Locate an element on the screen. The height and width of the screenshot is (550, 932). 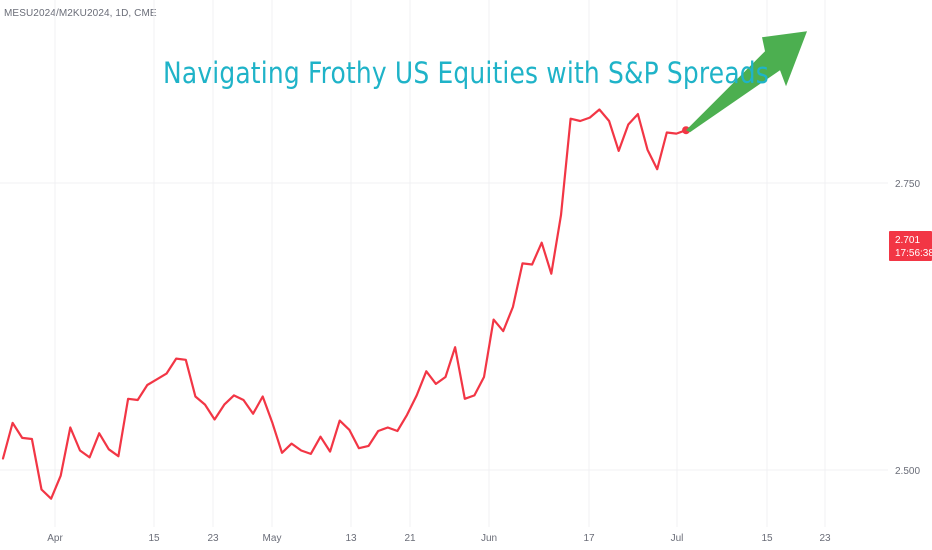
price-badge-countdown: 17:56:38 is located at coordinates (913, 253).